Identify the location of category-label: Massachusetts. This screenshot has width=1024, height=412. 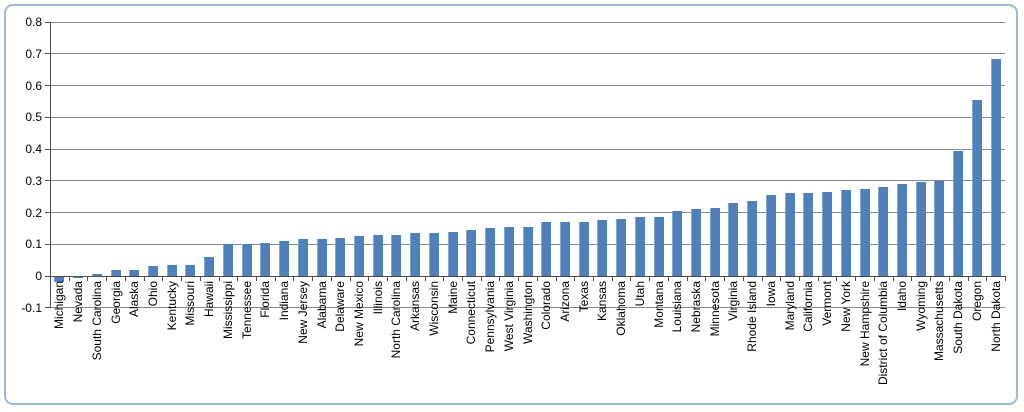
(939, 321).